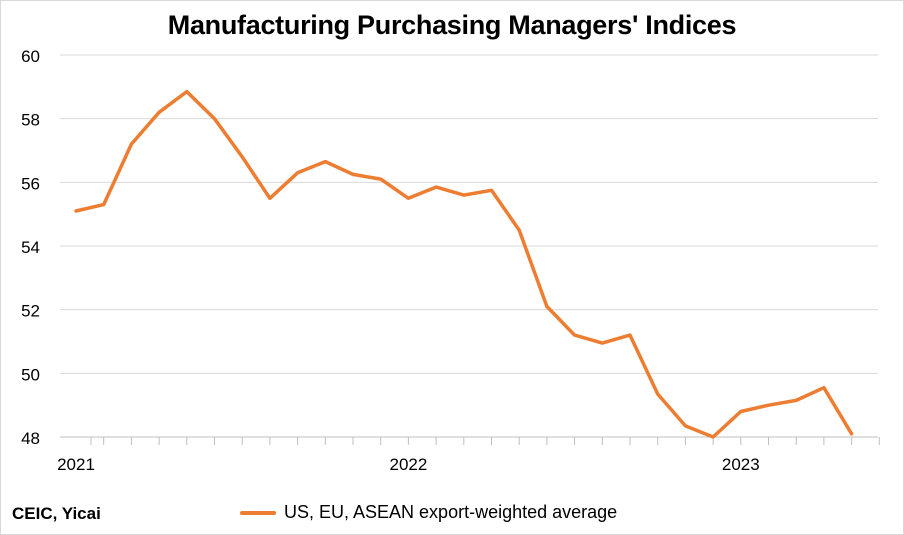  What do you see at coordinates (408, 464) in the screenshot?
I see `x-tick-label: 2022` at bounding box center [408, 464].